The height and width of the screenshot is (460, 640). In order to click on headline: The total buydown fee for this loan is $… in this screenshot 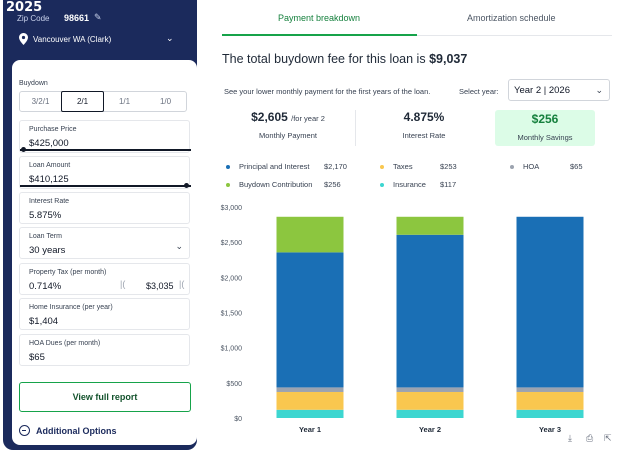, I will do `click(344, 59)`.